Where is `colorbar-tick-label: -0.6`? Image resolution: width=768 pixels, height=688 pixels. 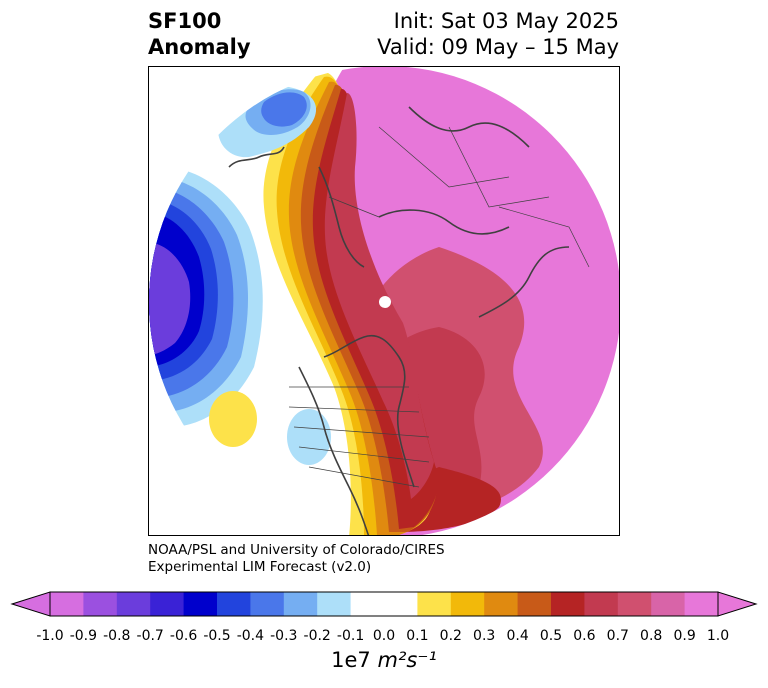
colorbar-tick-label: -0.6 is located at coordinates (183, 636).